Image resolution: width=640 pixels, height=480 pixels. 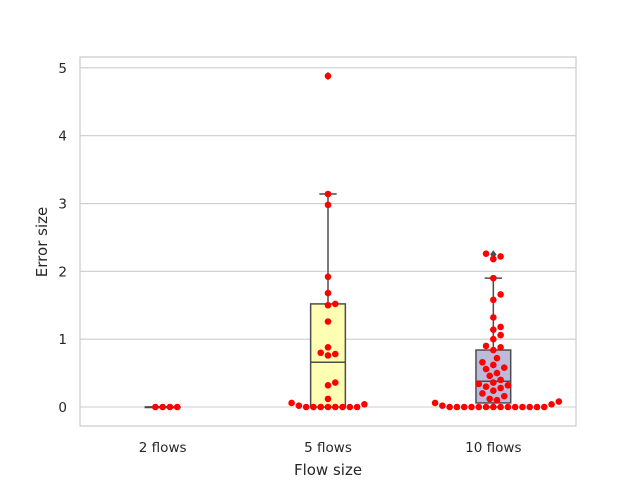 What do you see at coordinates (42, 242) in the screenshot?
I see `y-axis-label: Error size` at bounding box center [42, 242].